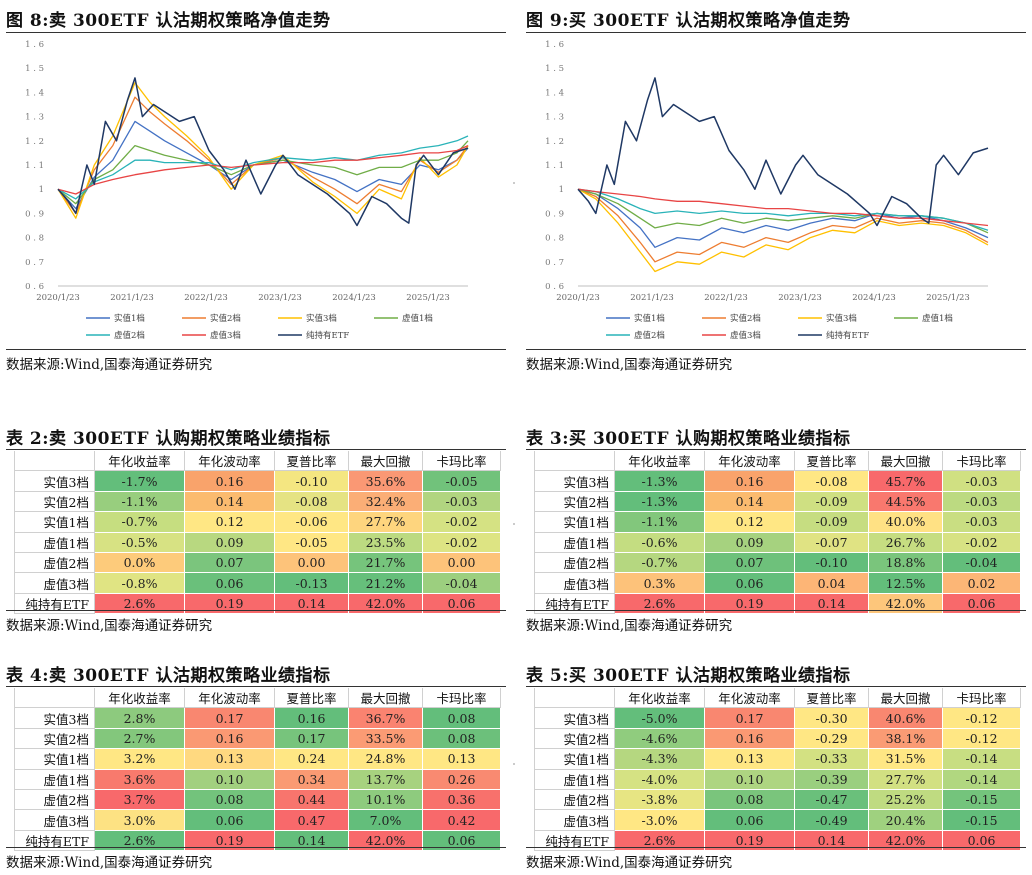 The width and height of the screenshot is (1032, 875). I want to click on tab2-title: 表 2:卖 300ETF 认购期权策略业绩指标, so click(168, 439).